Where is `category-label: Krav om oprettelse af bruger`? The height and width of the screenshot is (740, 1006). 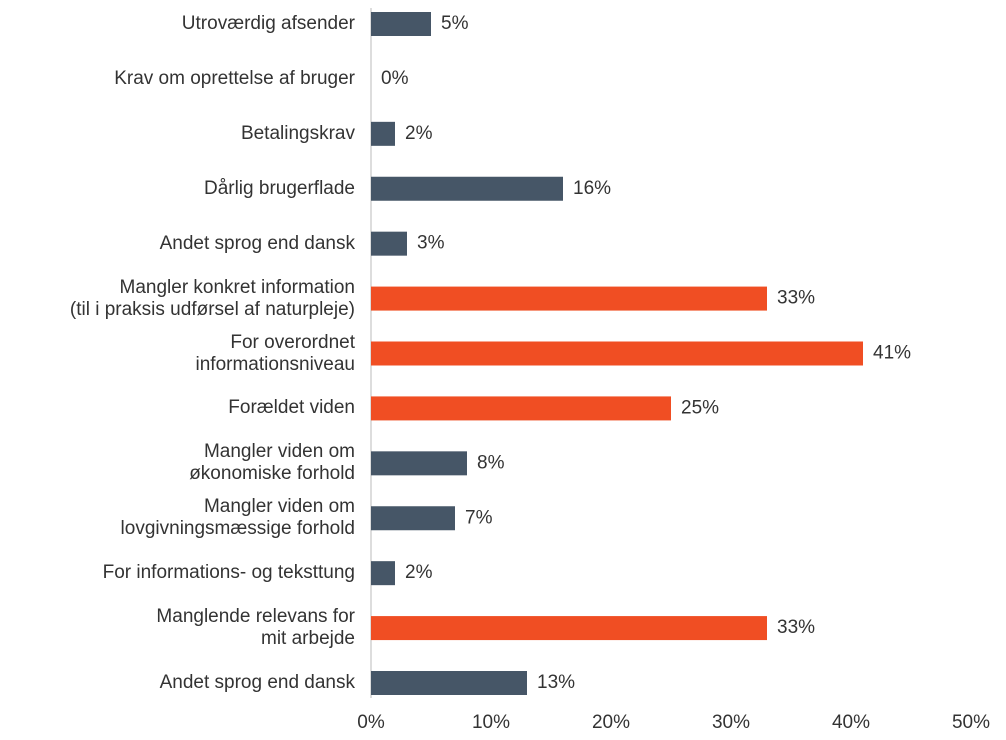 category-label: Krav om oprettelse af bruger is located at coordinates (234, 78).